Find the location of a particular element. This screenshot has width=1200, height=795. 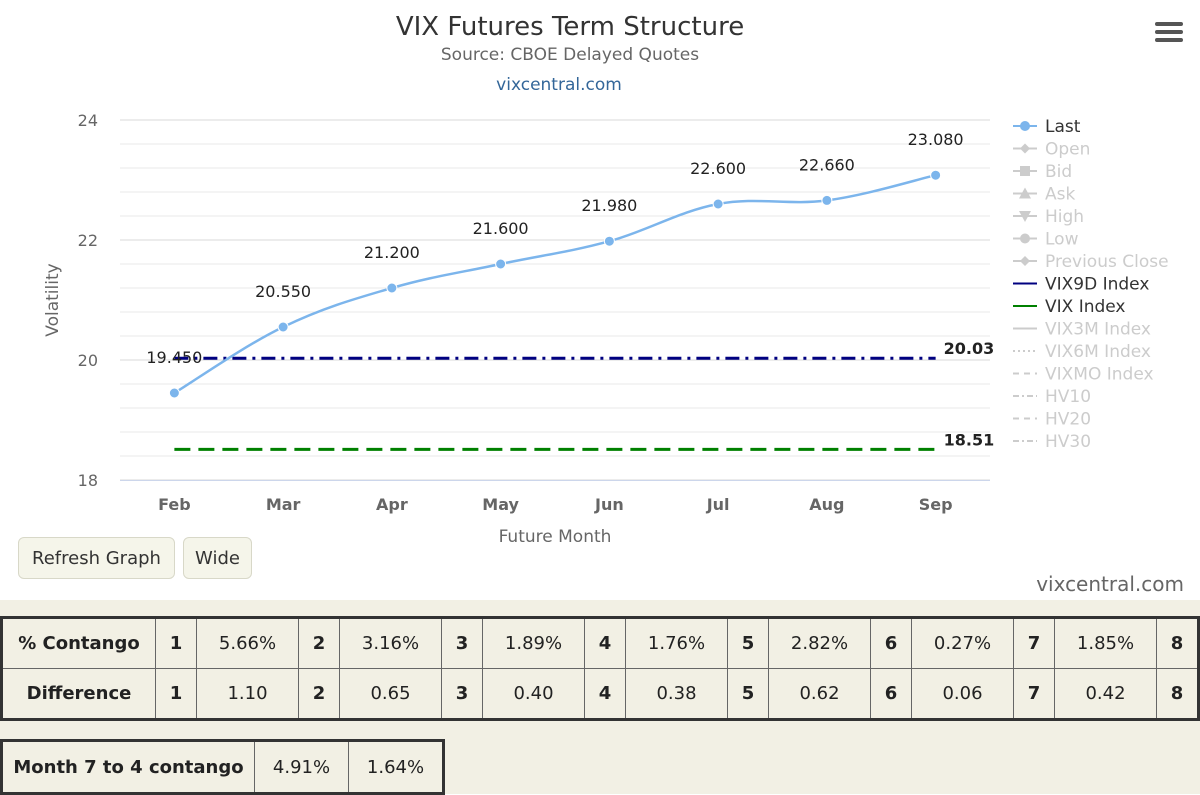

cell-value: 1.10 is located at coordinates (247, 694).